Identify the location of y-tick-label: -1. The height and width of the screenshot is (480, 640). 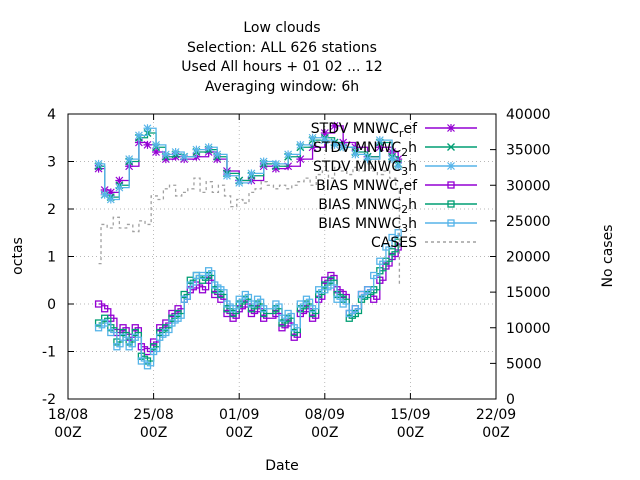
(49, 353).